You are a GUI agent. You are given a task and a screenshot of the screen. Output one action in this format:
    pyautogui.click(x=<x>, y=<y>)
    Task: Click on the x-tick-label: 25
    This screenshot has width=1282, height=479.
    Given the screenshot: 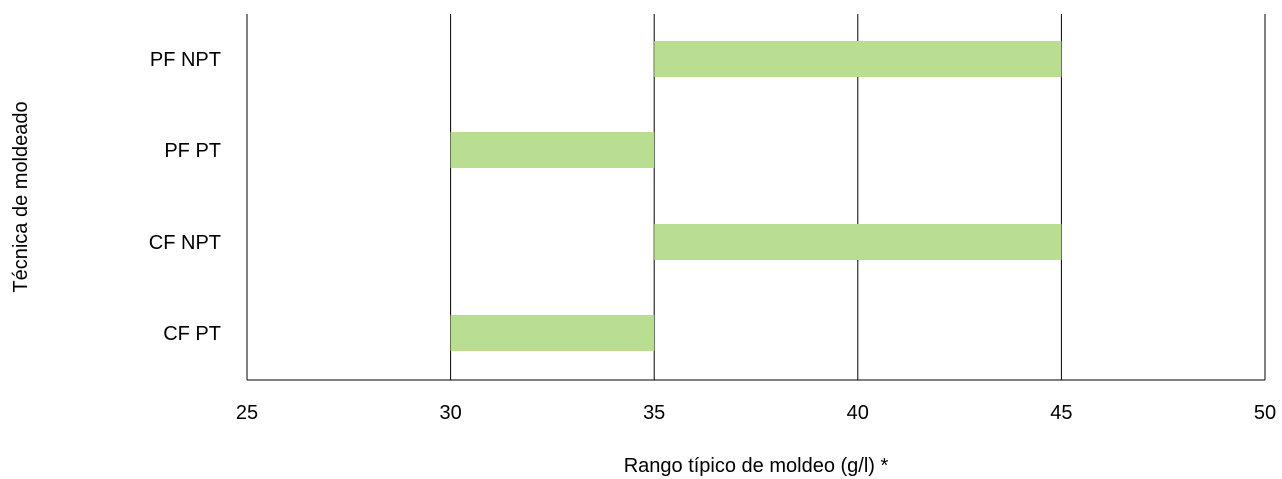 What is the action you would take?
    pyautogui.click(x=247, y=413)
    